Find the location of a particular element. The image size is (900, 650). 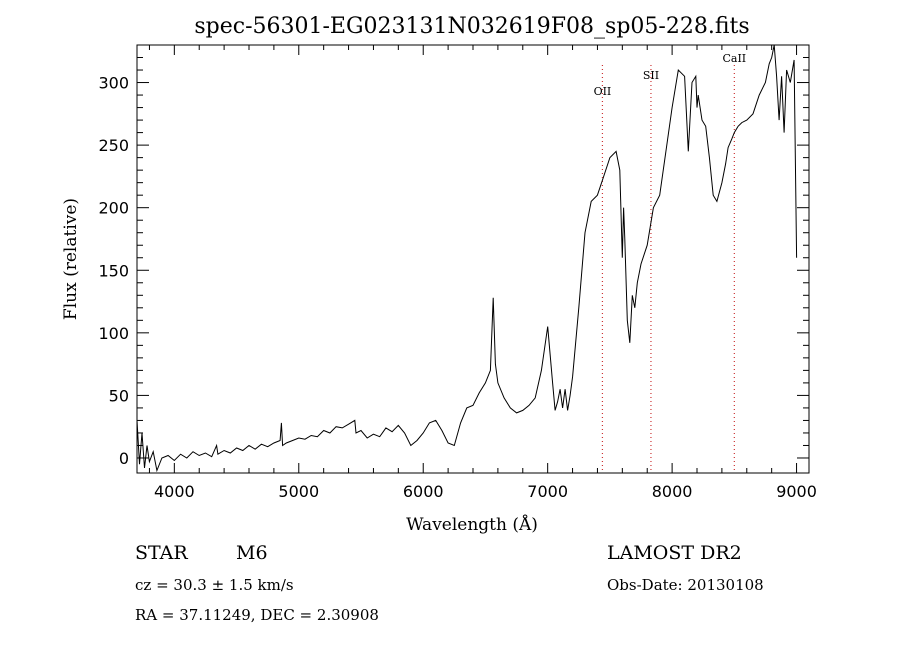

survey-name: LAMOST DR2 is located at coordinates (674, 553).